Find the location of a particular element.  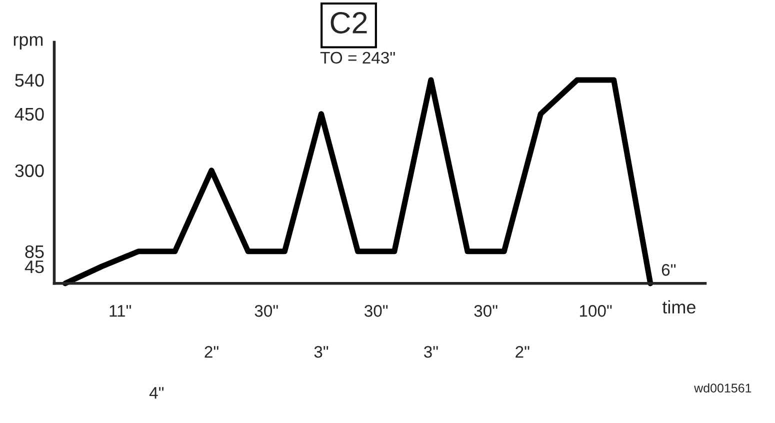

text: 100" is located at coordinates (596, 311).